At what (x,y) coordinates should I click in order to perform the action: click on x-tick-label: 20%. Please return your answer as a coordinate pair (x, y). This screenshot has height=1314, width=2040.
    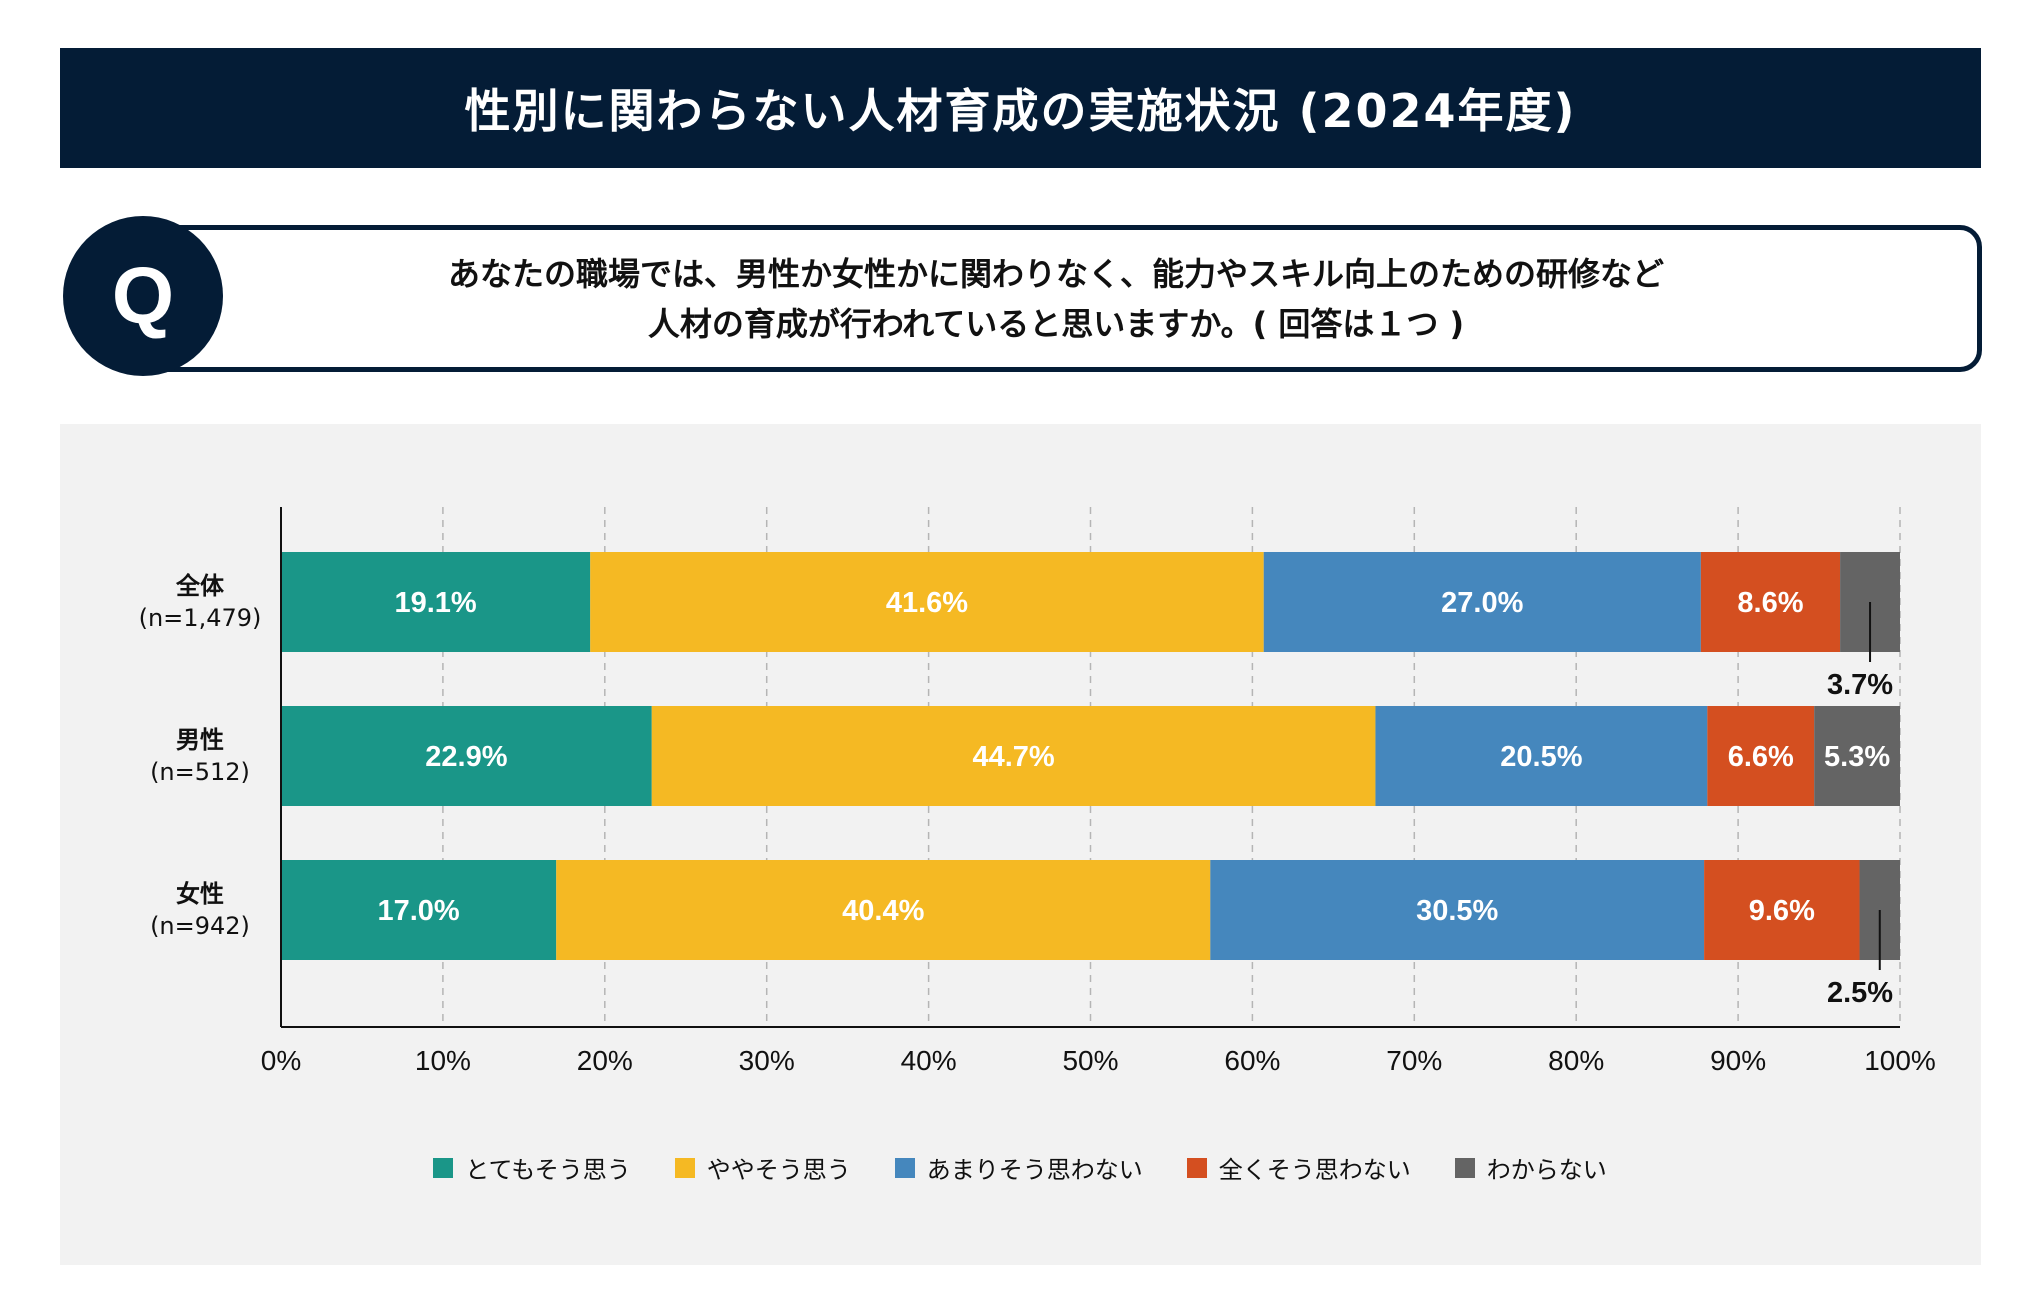
    Looking at the image, I should click on (605, 1060).